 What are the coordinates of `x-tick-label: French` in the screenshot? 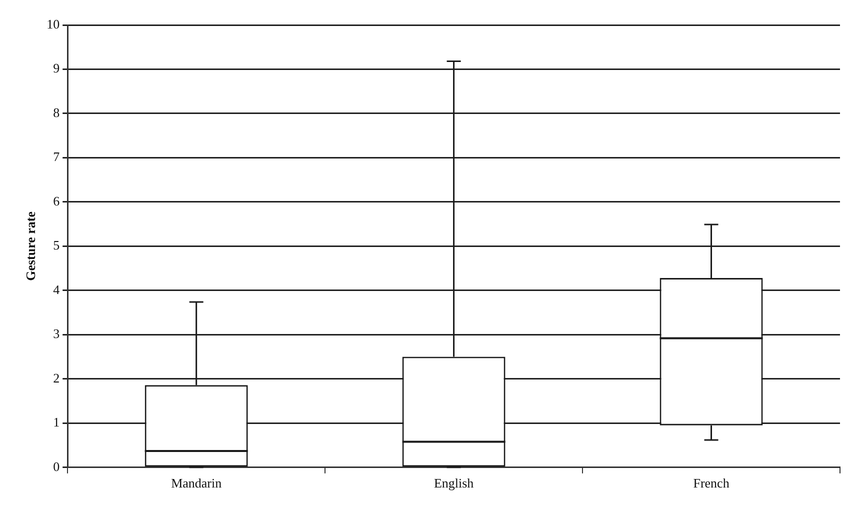 It's located at (711, 483).